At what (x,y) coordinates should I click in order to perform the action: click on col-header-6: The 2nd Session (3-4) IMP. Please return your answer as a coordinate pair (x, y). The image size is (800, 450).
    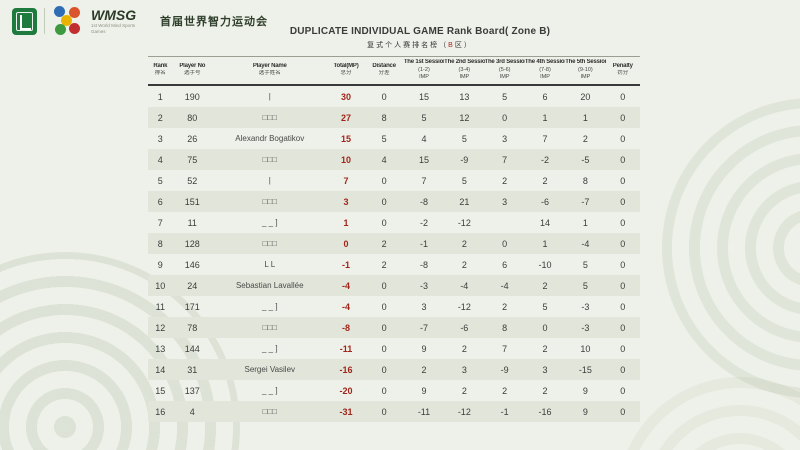
    Looking at the image, I should click on (464, 69).